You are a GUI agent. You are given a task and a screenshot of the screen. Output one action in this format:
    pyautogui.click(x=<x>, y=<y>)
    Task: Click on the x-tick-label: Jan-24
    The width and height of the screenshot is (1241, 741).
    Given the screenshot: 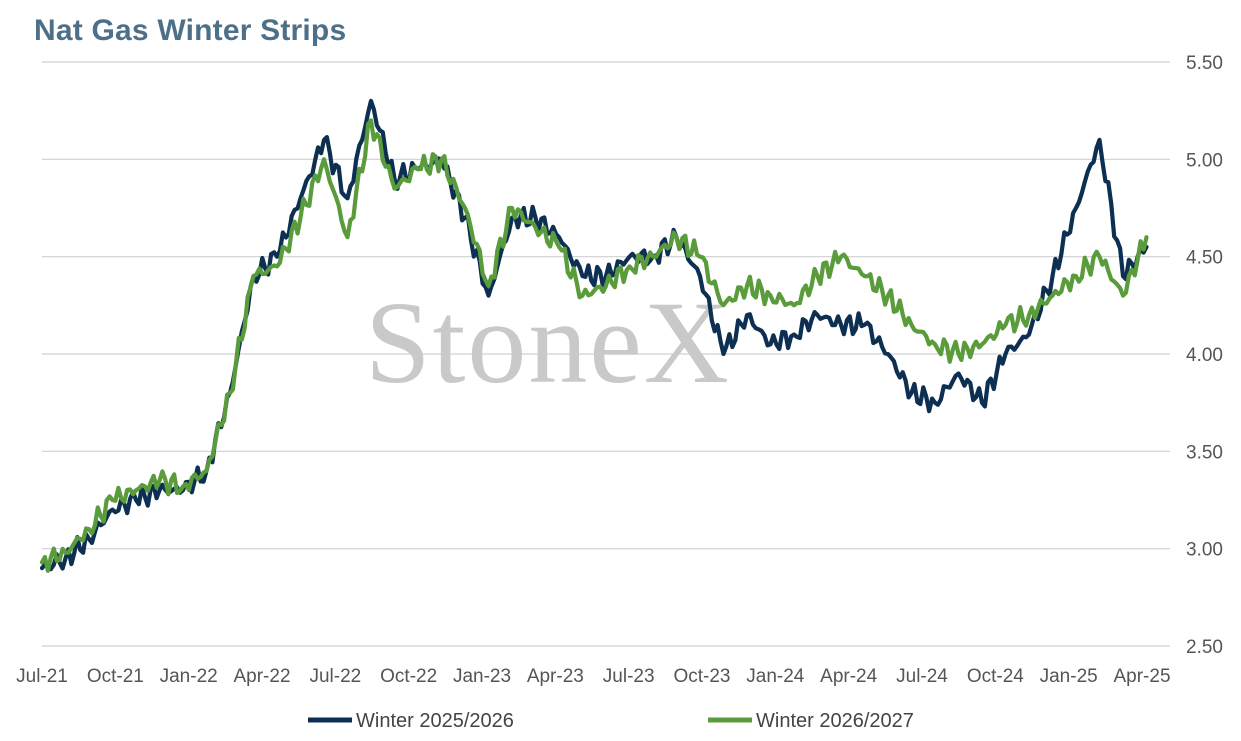 What is the action you would take?
    pyautogui.click(x=775, y=676)
    